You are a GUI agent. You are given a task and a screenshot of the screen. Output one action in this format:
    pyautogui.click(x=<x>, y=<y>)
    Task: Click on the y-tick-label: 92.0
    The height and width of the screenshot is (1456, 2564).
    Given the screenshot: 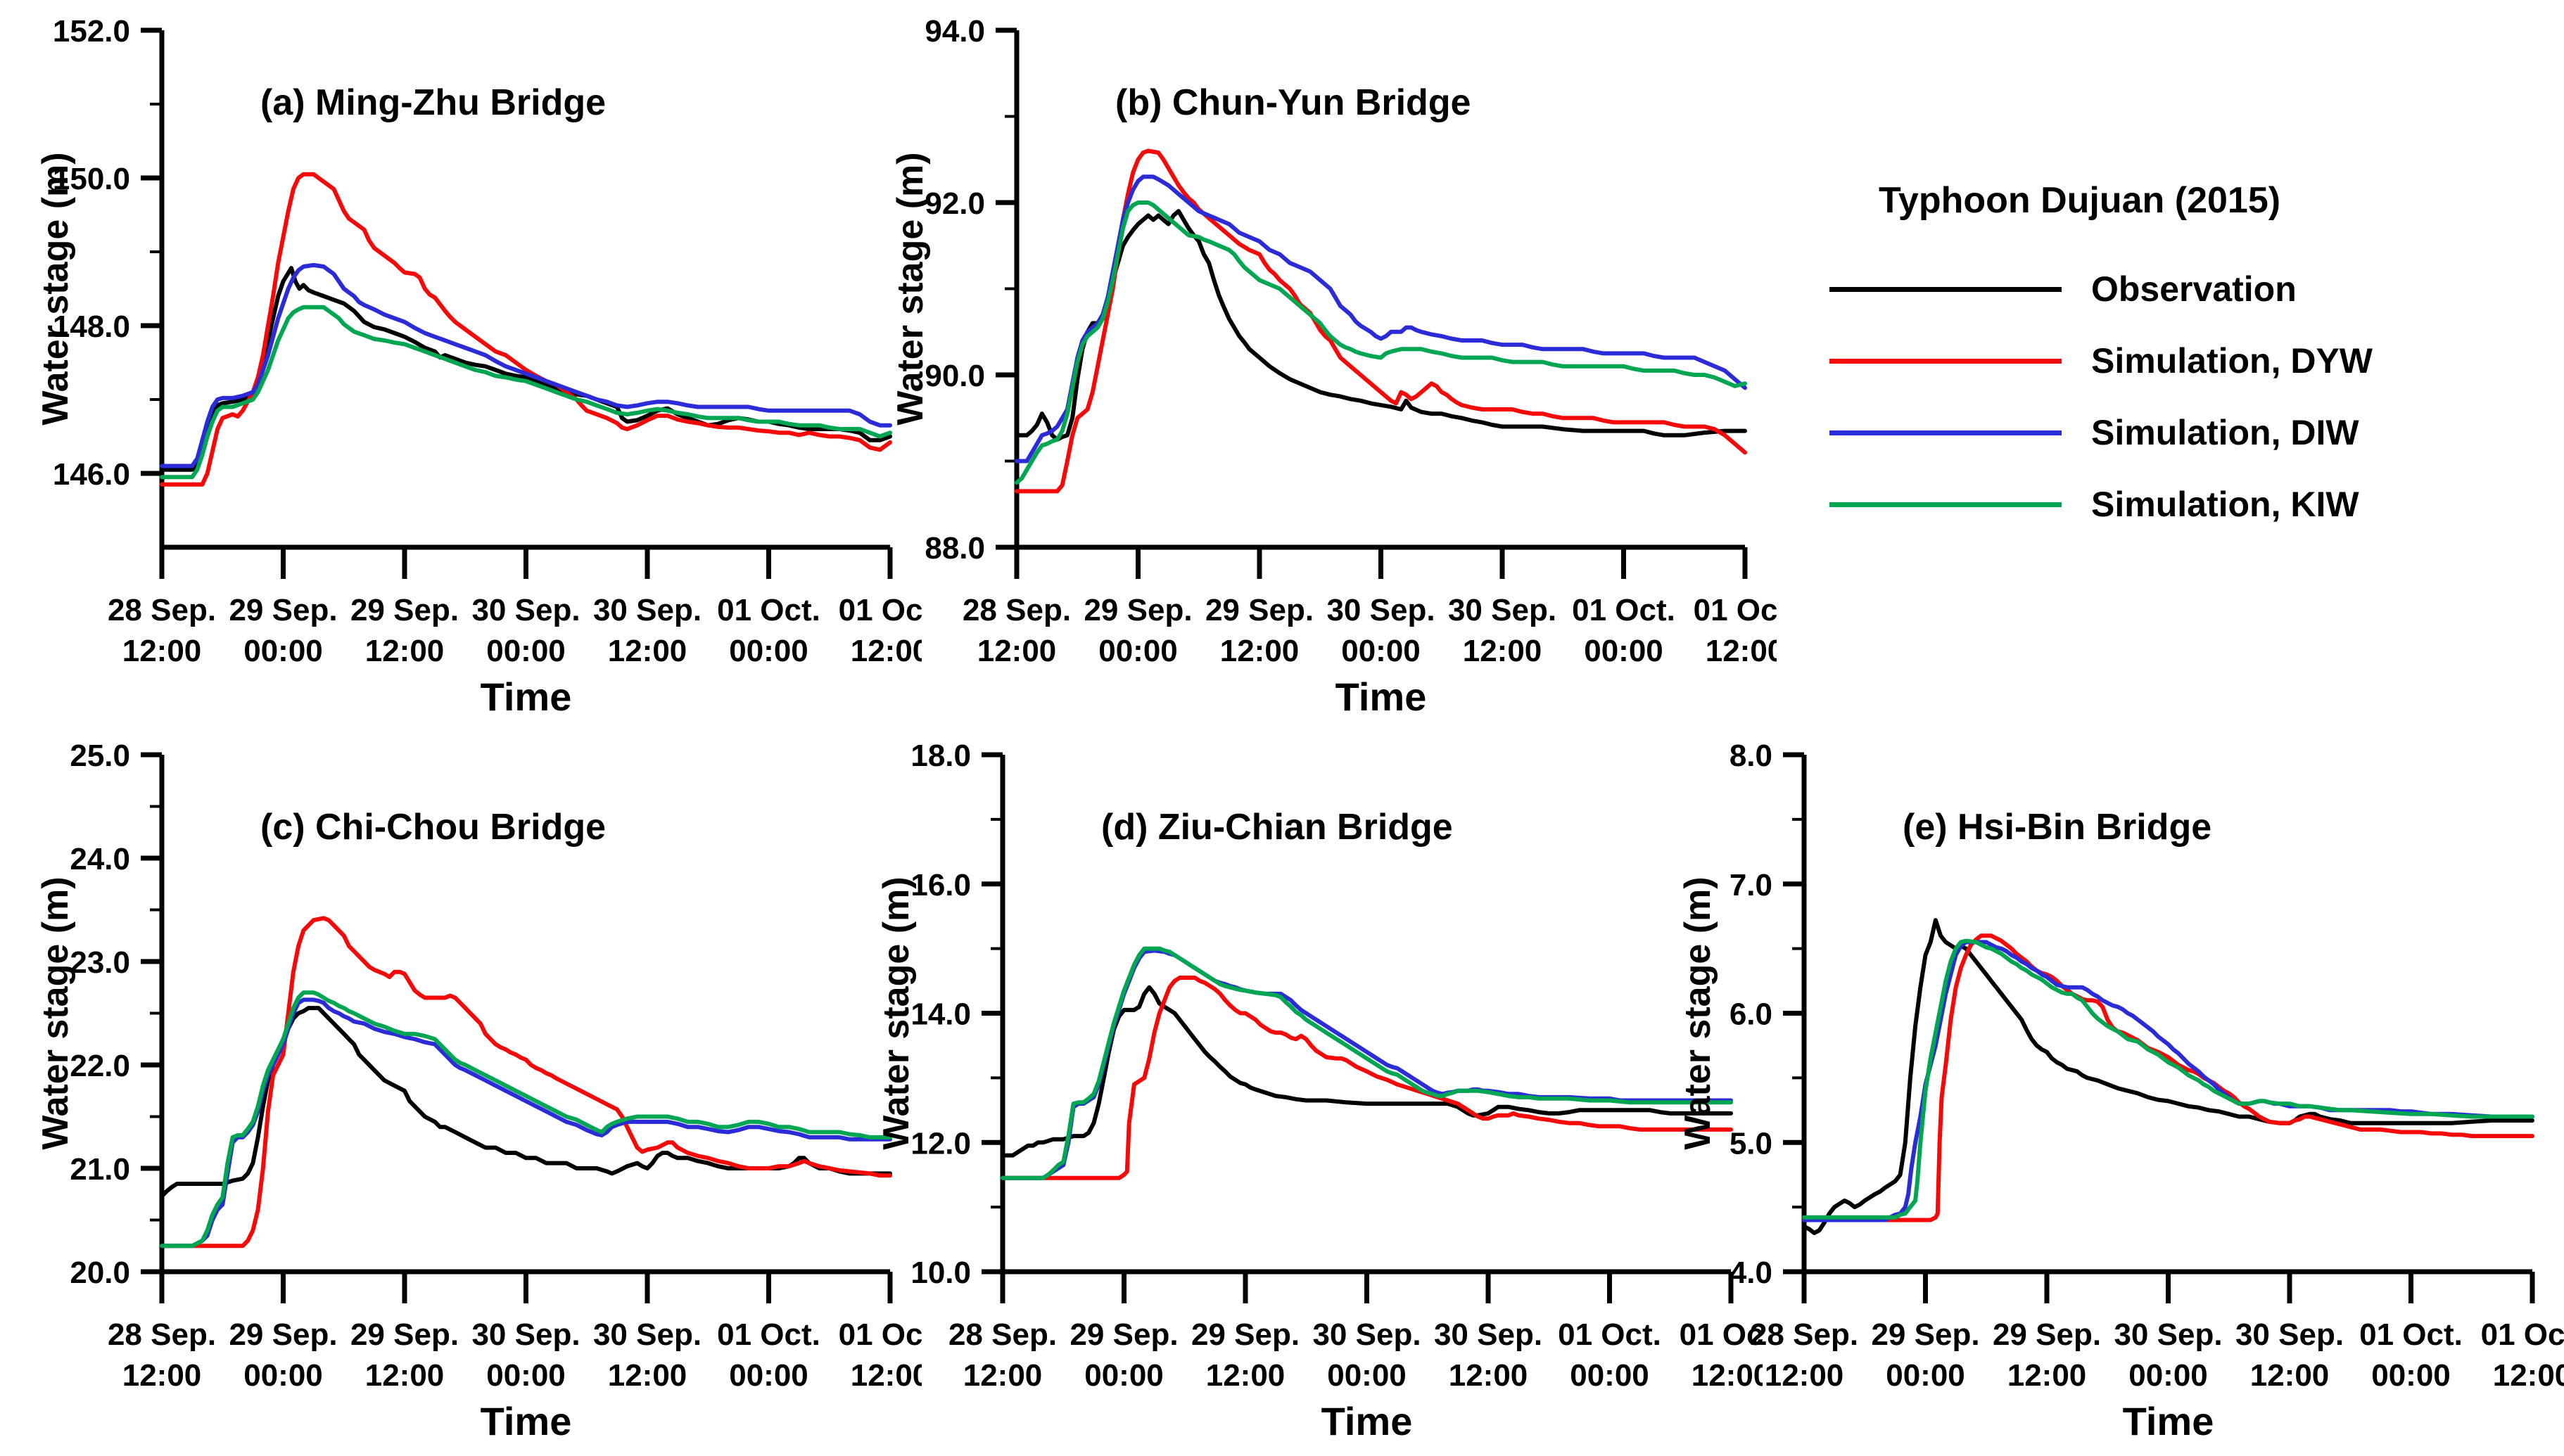 What is the action you would take?
    pyautogui.click(x=955, y=203)
    